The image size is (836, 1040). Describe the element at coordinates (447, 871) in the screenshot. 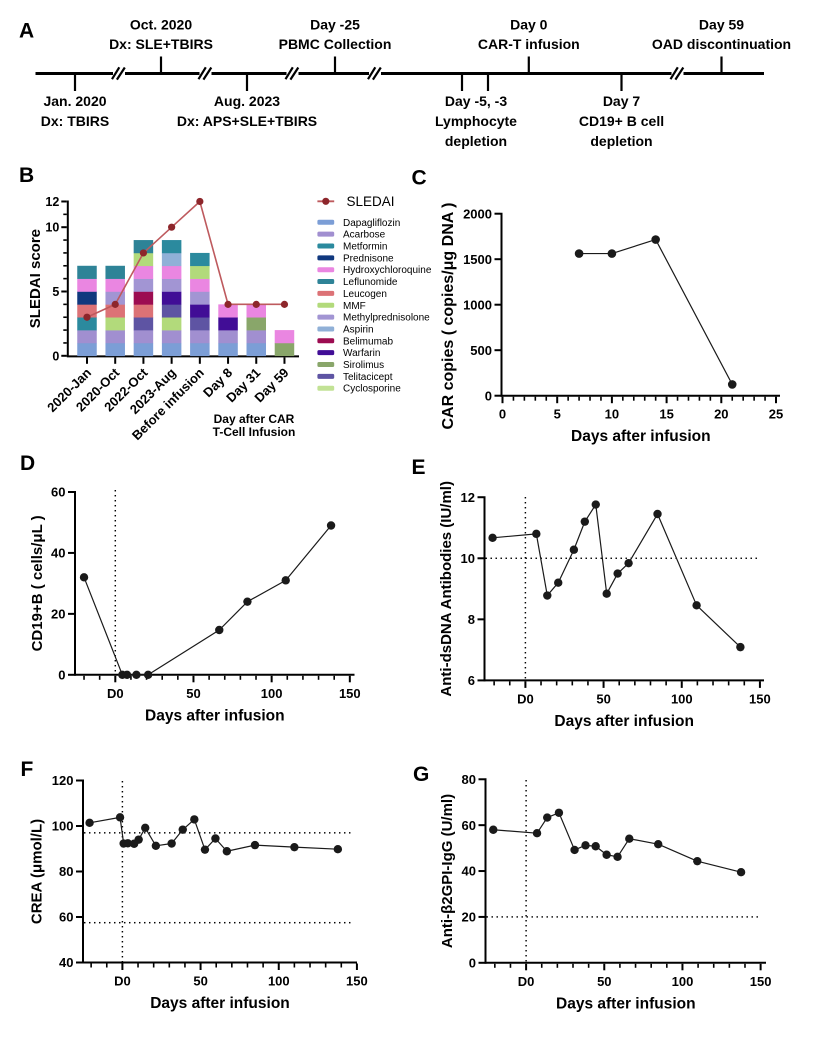

I see `svg-text: Anti-β2GPI-IgG (U/ml)` at that location.